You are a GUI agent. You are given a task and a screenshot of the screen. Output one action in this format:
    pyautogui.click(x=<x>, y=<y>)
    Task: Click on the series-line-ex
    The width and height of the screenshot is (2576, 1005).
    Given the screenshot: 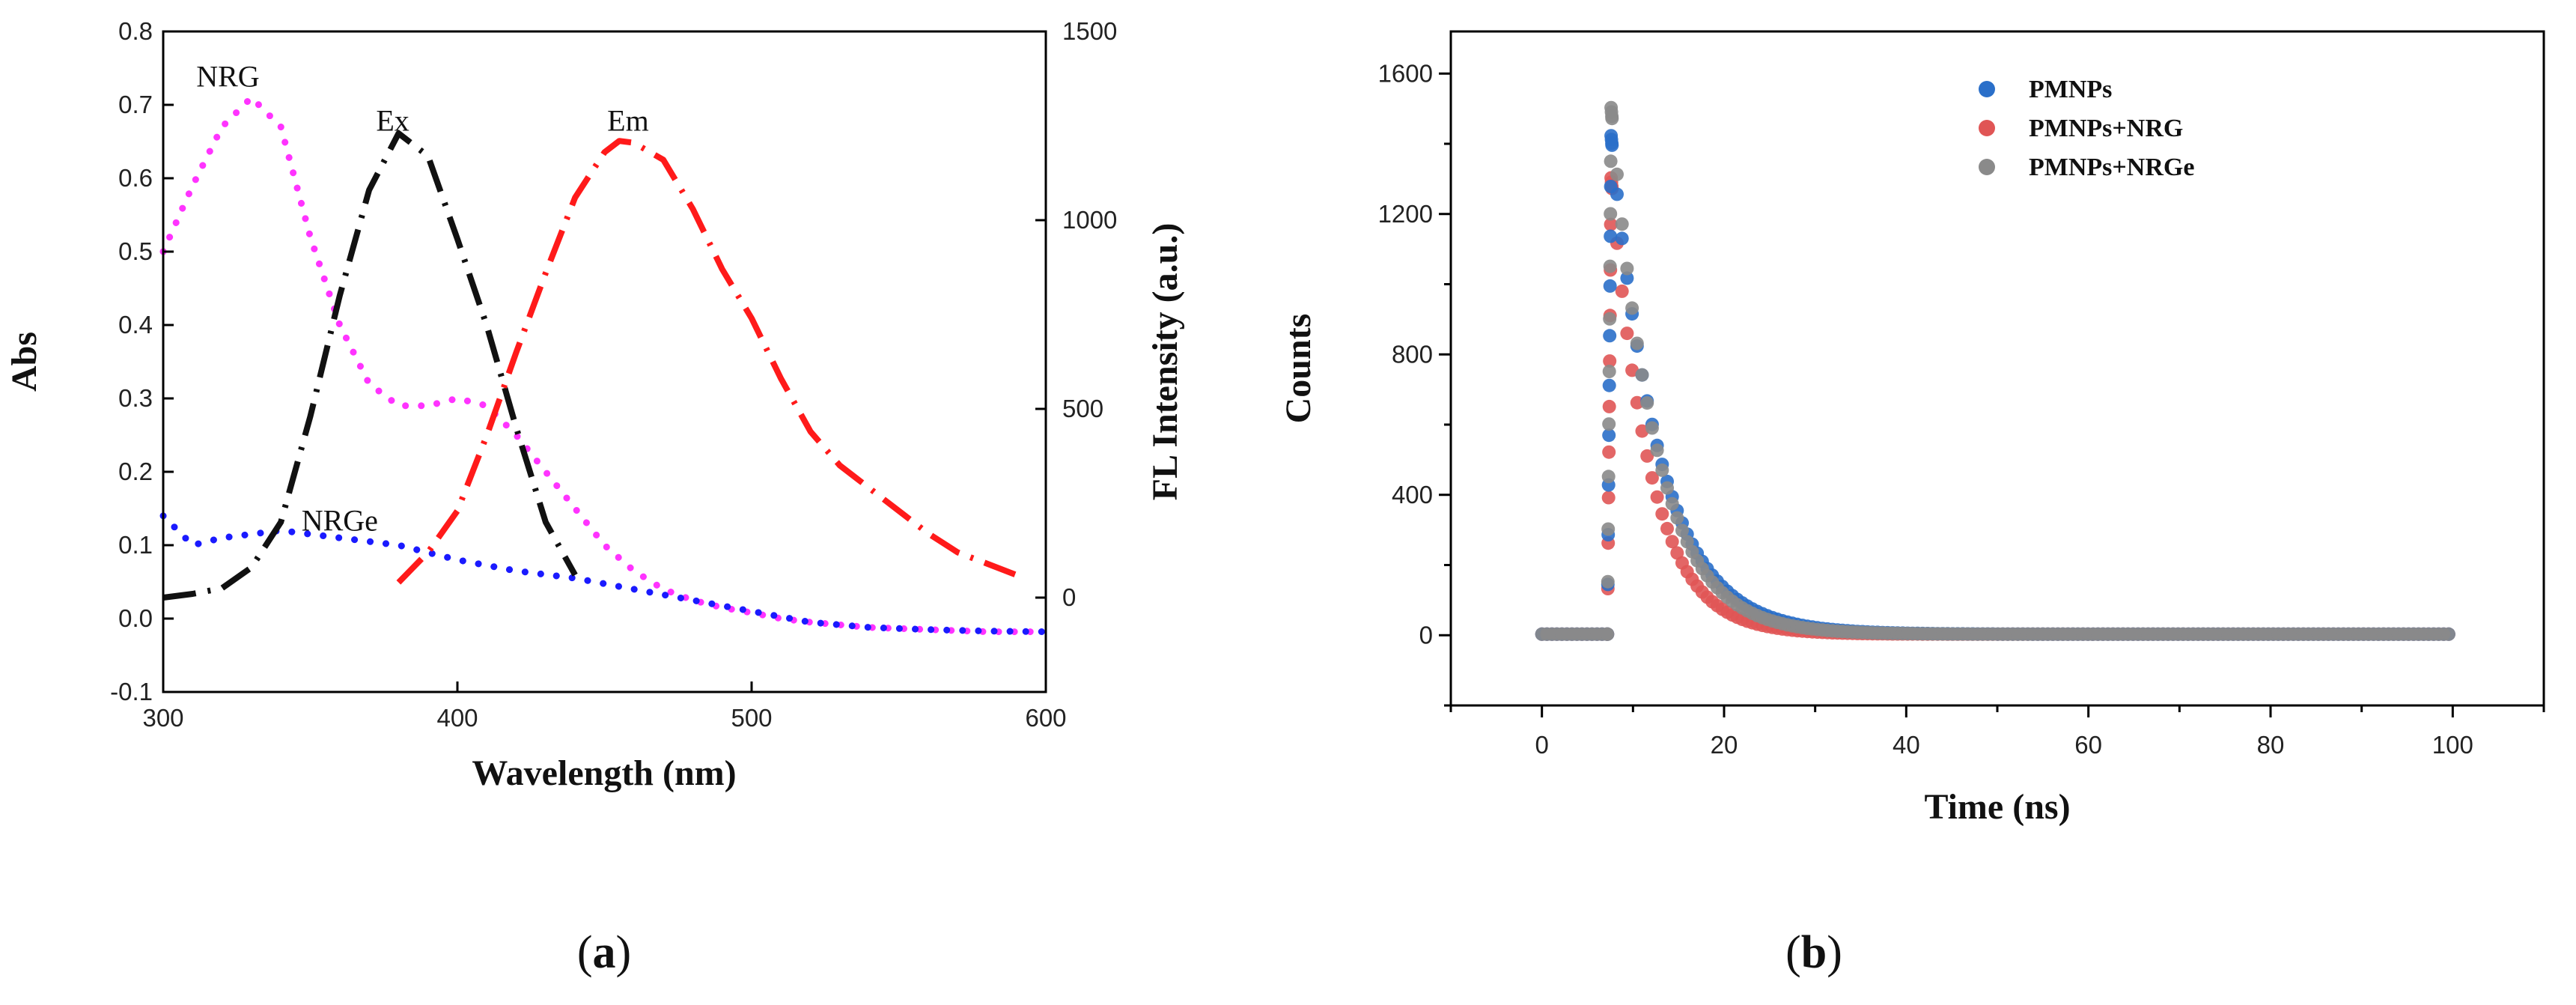 What is the action you would take?
    pyautogui.click(x=370, y=365)
    